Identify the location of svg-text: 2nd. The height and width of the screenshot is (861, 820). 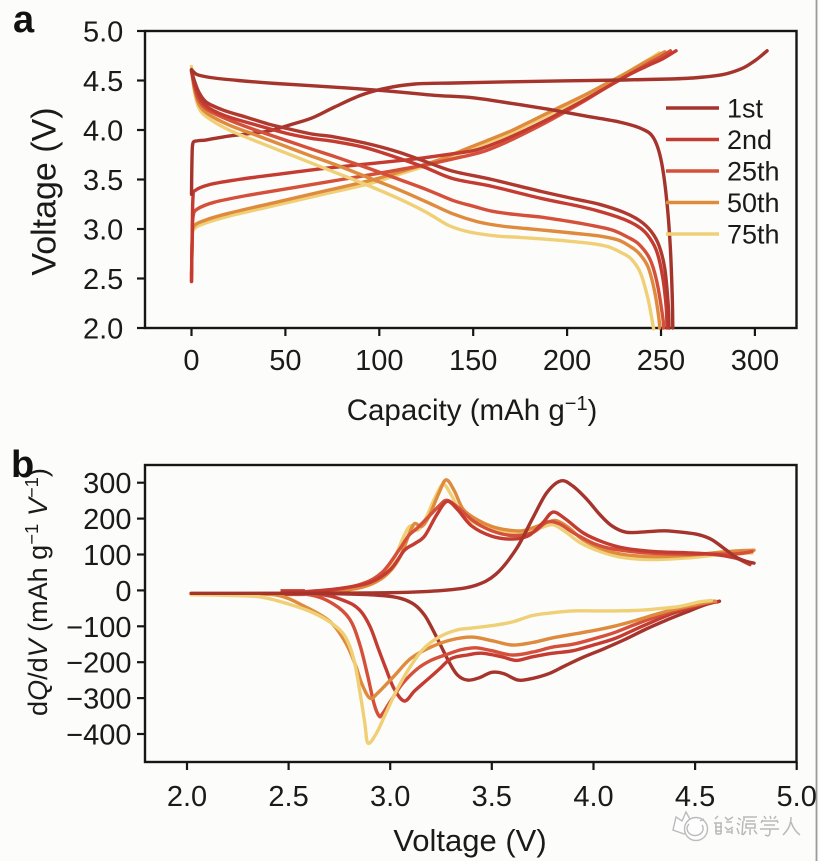
(749, 140).